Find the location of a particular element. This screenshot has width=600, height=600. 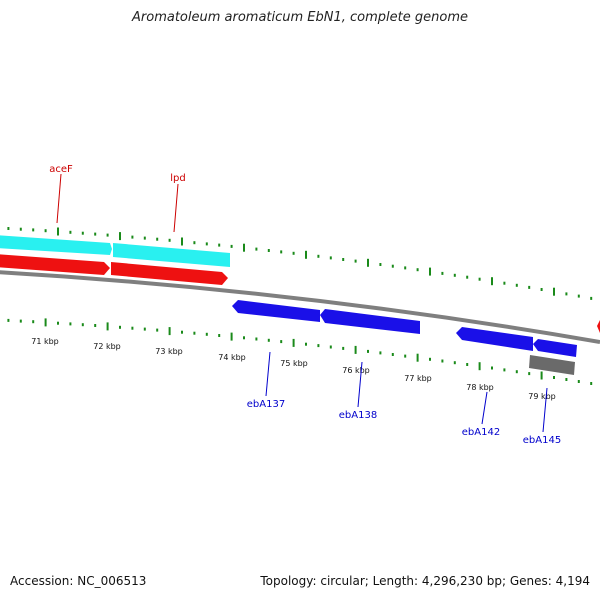

kbp-label-79: 79 kbp is located at coordinates (542, 396).